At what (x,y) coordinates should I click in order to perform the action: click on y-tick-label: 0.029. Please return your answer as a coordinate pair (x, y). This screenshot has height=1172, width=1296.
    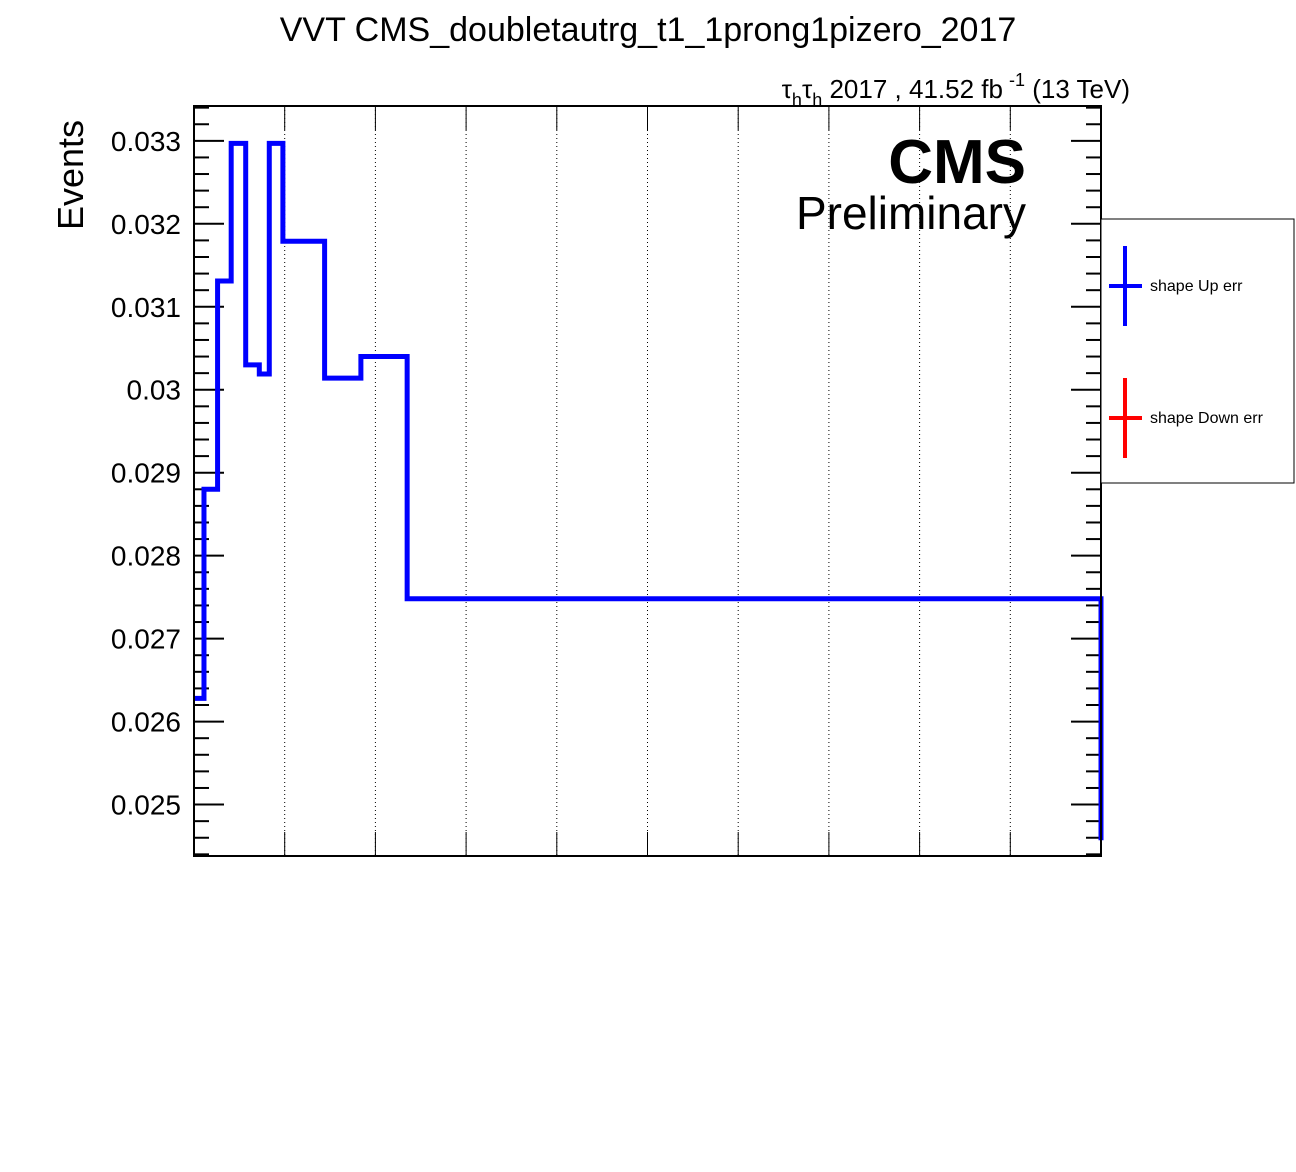
    Looking at the image, I should click on (146, 473).